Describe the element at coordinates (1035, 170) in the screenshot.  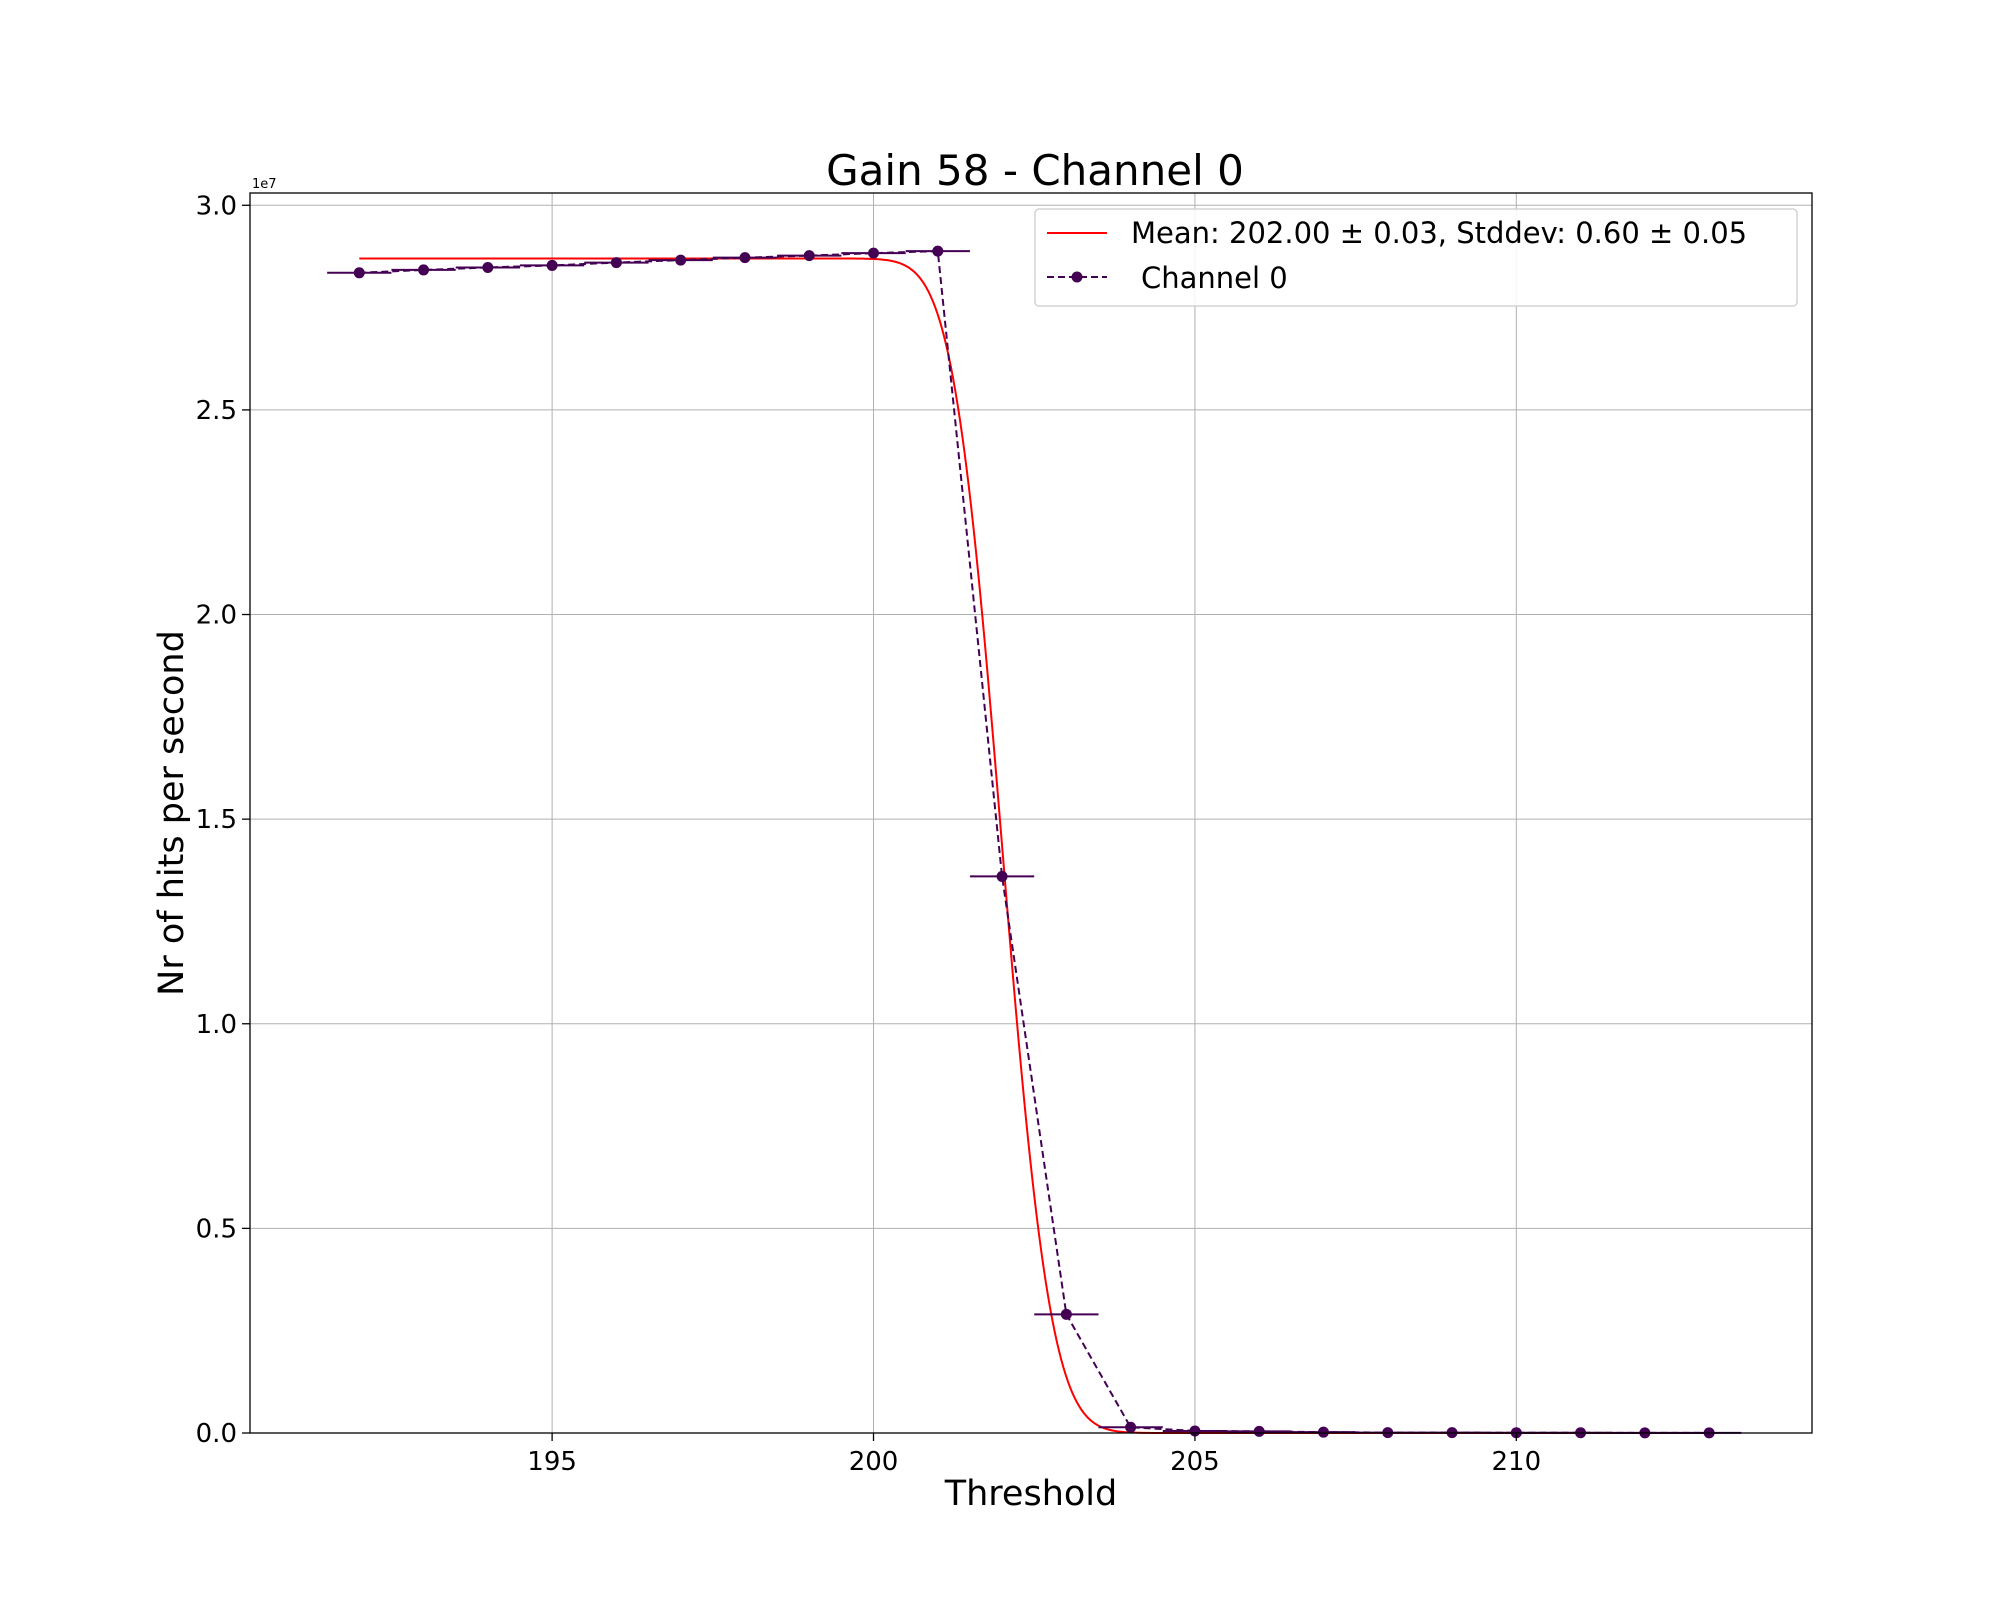
I see `chart-title: Gain 58 - Channel 0` at that location.